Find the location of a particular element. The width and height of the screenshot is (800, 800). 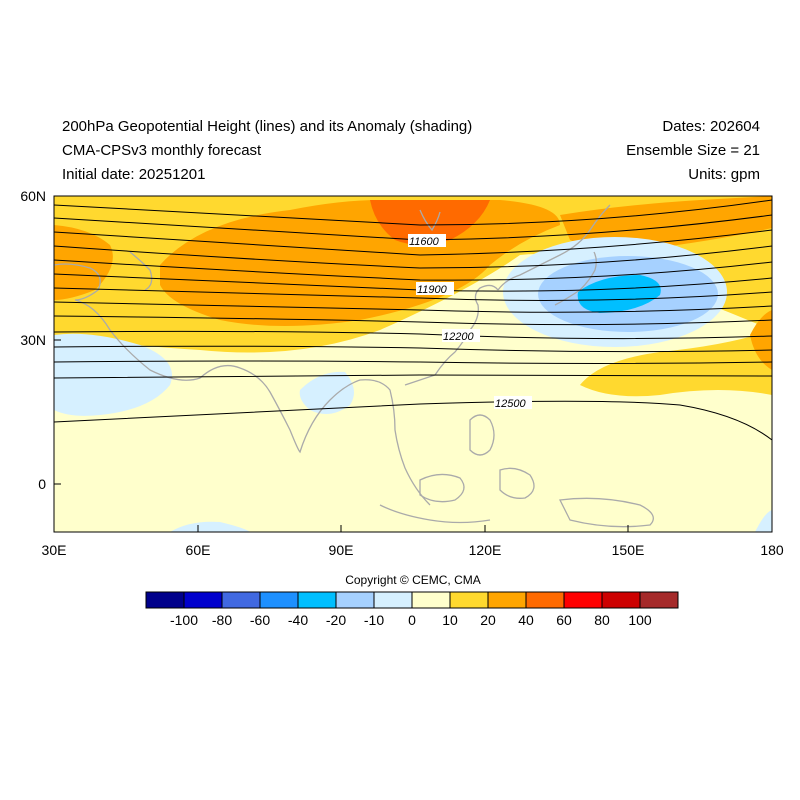

lon-label-180: 180 is located at coordinates (772, 550).